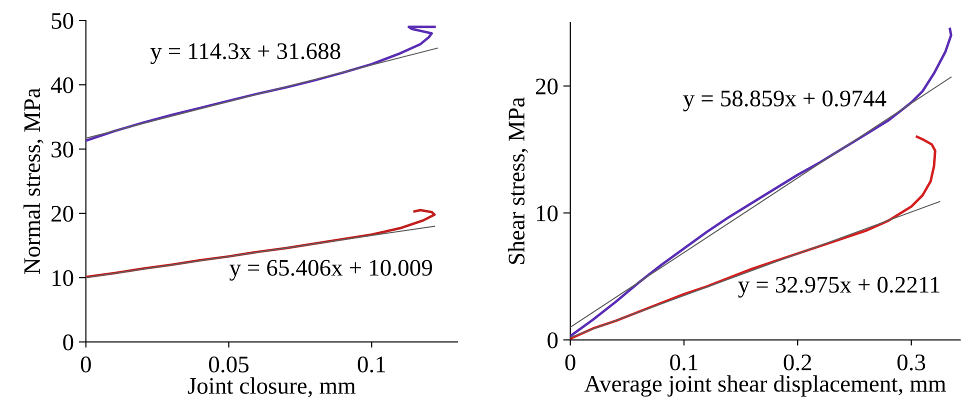  What do you see at coordinates (62, 85) in the screenshot?
I see `y-tick-label: 40` at bounding box center [62, 85].